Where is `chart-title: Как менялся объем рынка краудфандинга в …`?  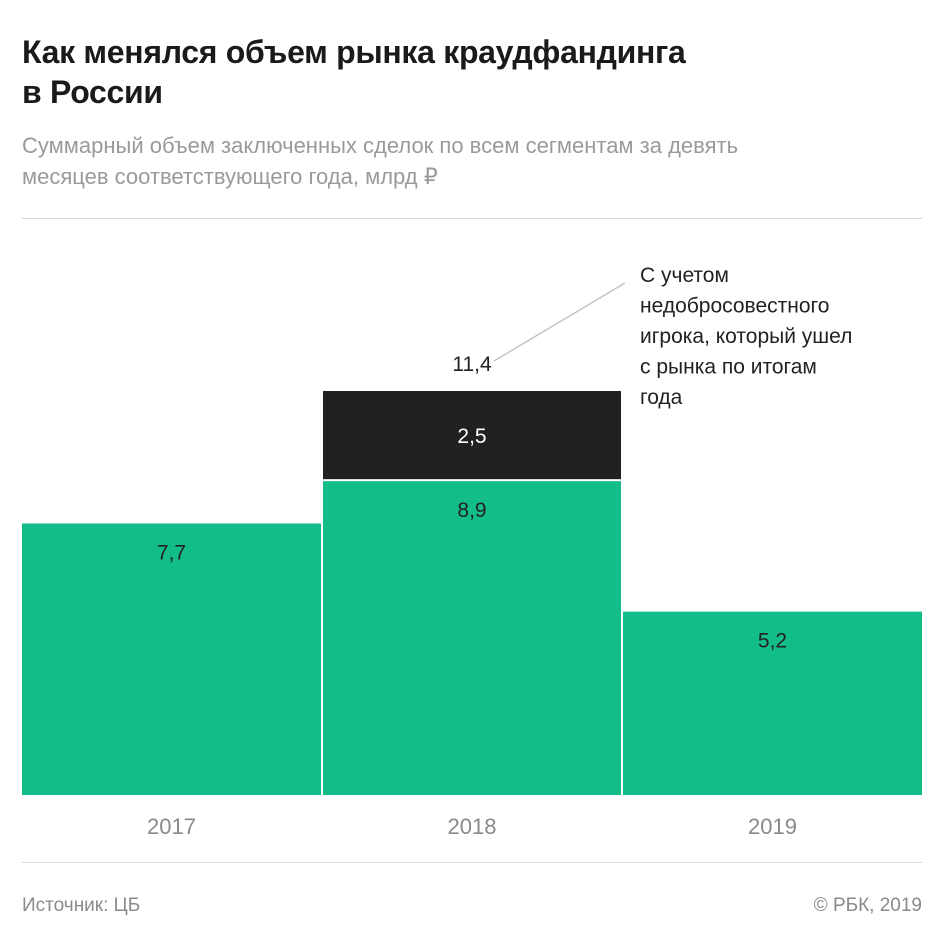
chart-title: Как менялся объем рынка краудфандинга в … is located at coordinates (472, 72).